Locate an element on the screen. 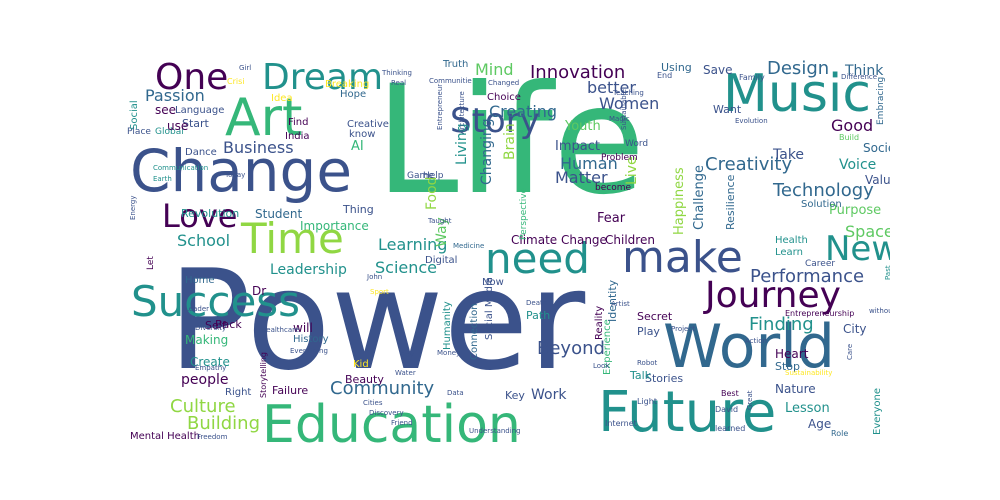  word: Healthcare is located at coordinates (280, 330).